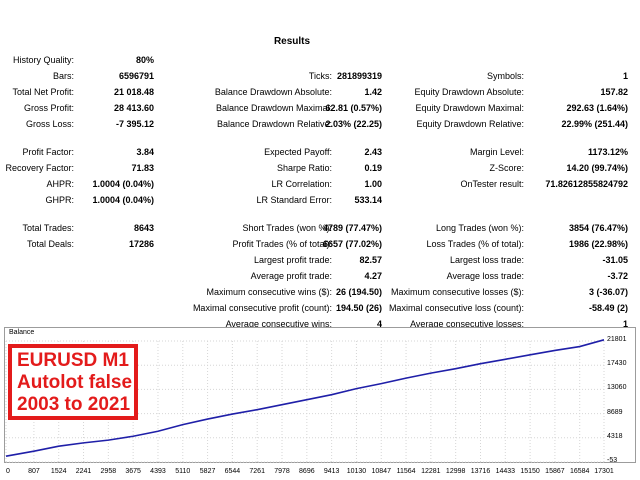 This screenshot has width=640, height=480. Describe the element at coordinates (287, 228) in the screenshot. I see `stat-label: Short Trades (won %):` at that location.